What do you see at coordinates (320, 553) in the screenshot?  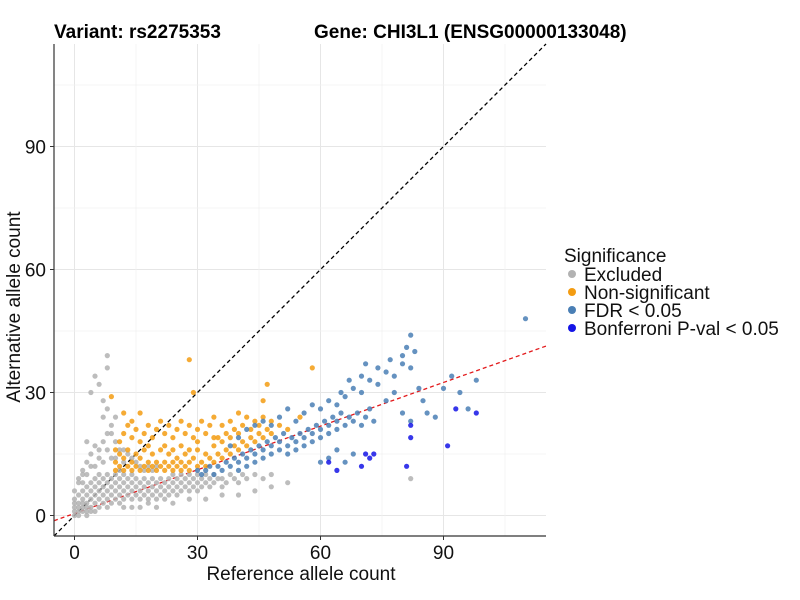 I see `x-tick-label: 60` at bounding box center [320, 553].